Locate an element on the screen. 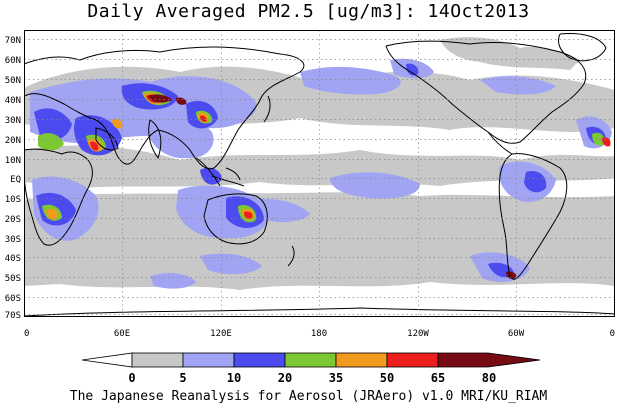 The height and width of the screenshot is (410, 617). colorbar-tick: 20 is located at coordinates (285, 378).